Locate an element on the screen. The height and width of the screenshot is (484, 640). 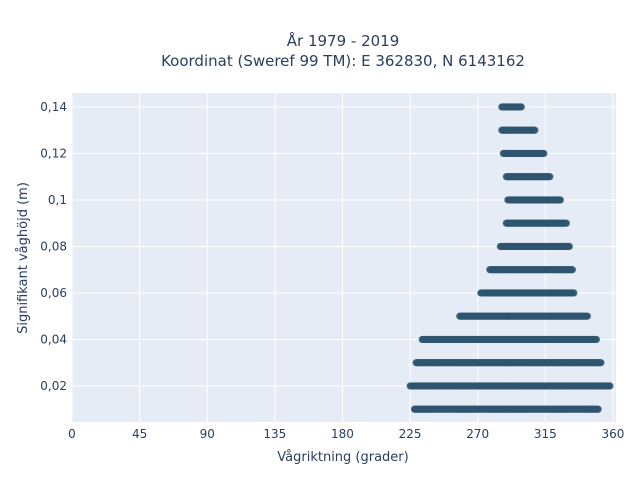
y-tick-label: 0,14 is located at coordinates (53, 107).